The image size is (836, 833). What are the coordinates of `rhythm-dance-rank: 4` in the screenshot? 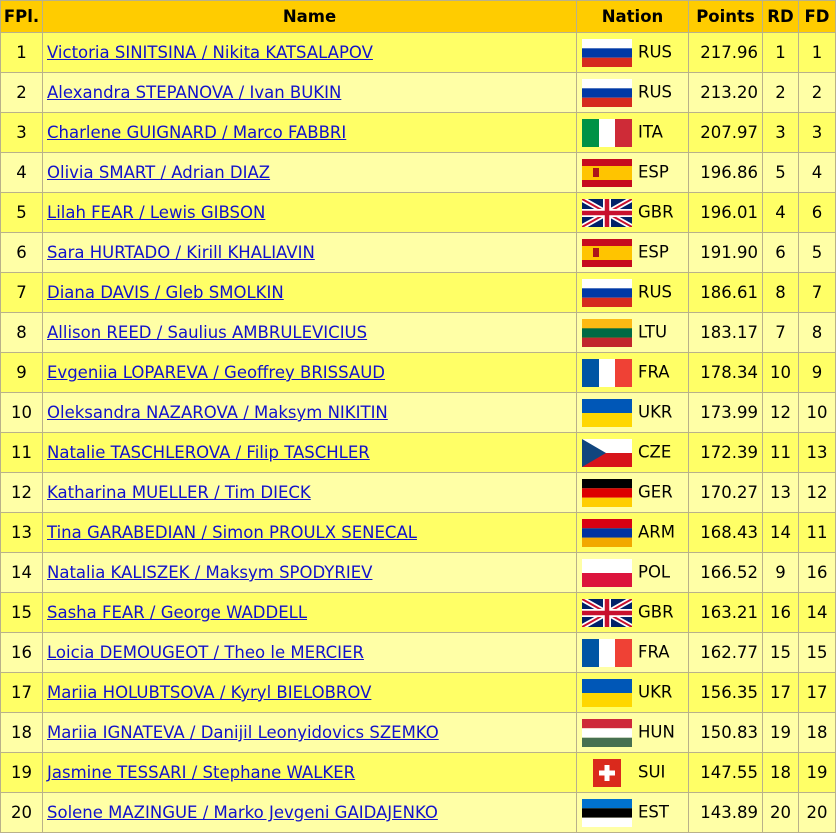 It's located at (780, 212).